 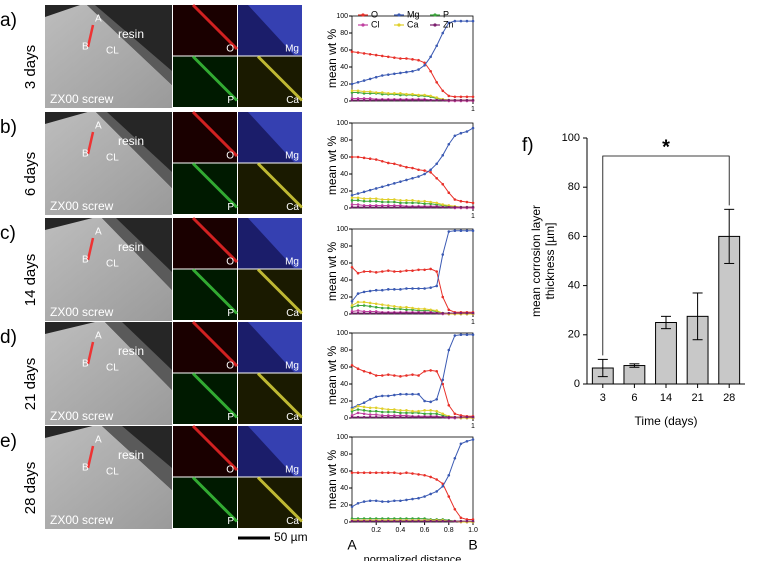 I want to click on x-tick-label: 0.4, so click(x=401, y=530).